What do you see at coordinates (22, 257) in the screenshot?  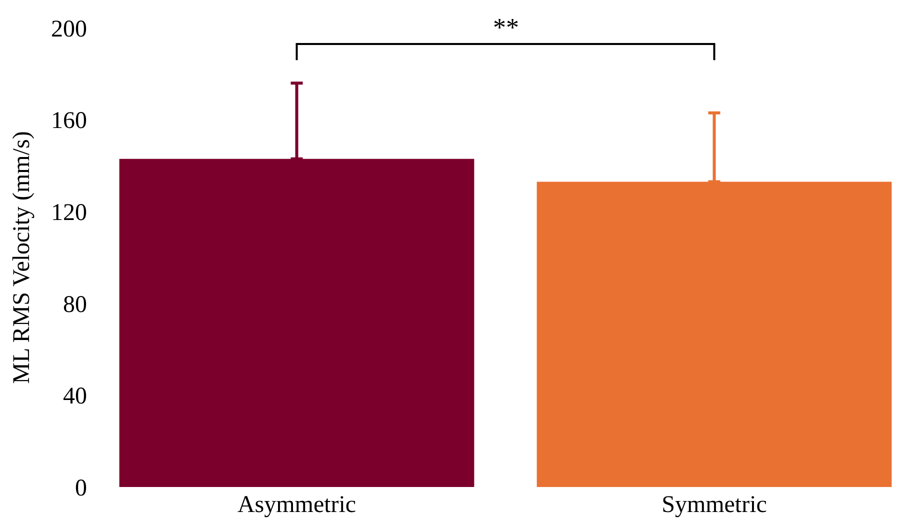 I see `y-axis-title: ML RMS Velocity (mm/s)` at bounding box center [22, 257].